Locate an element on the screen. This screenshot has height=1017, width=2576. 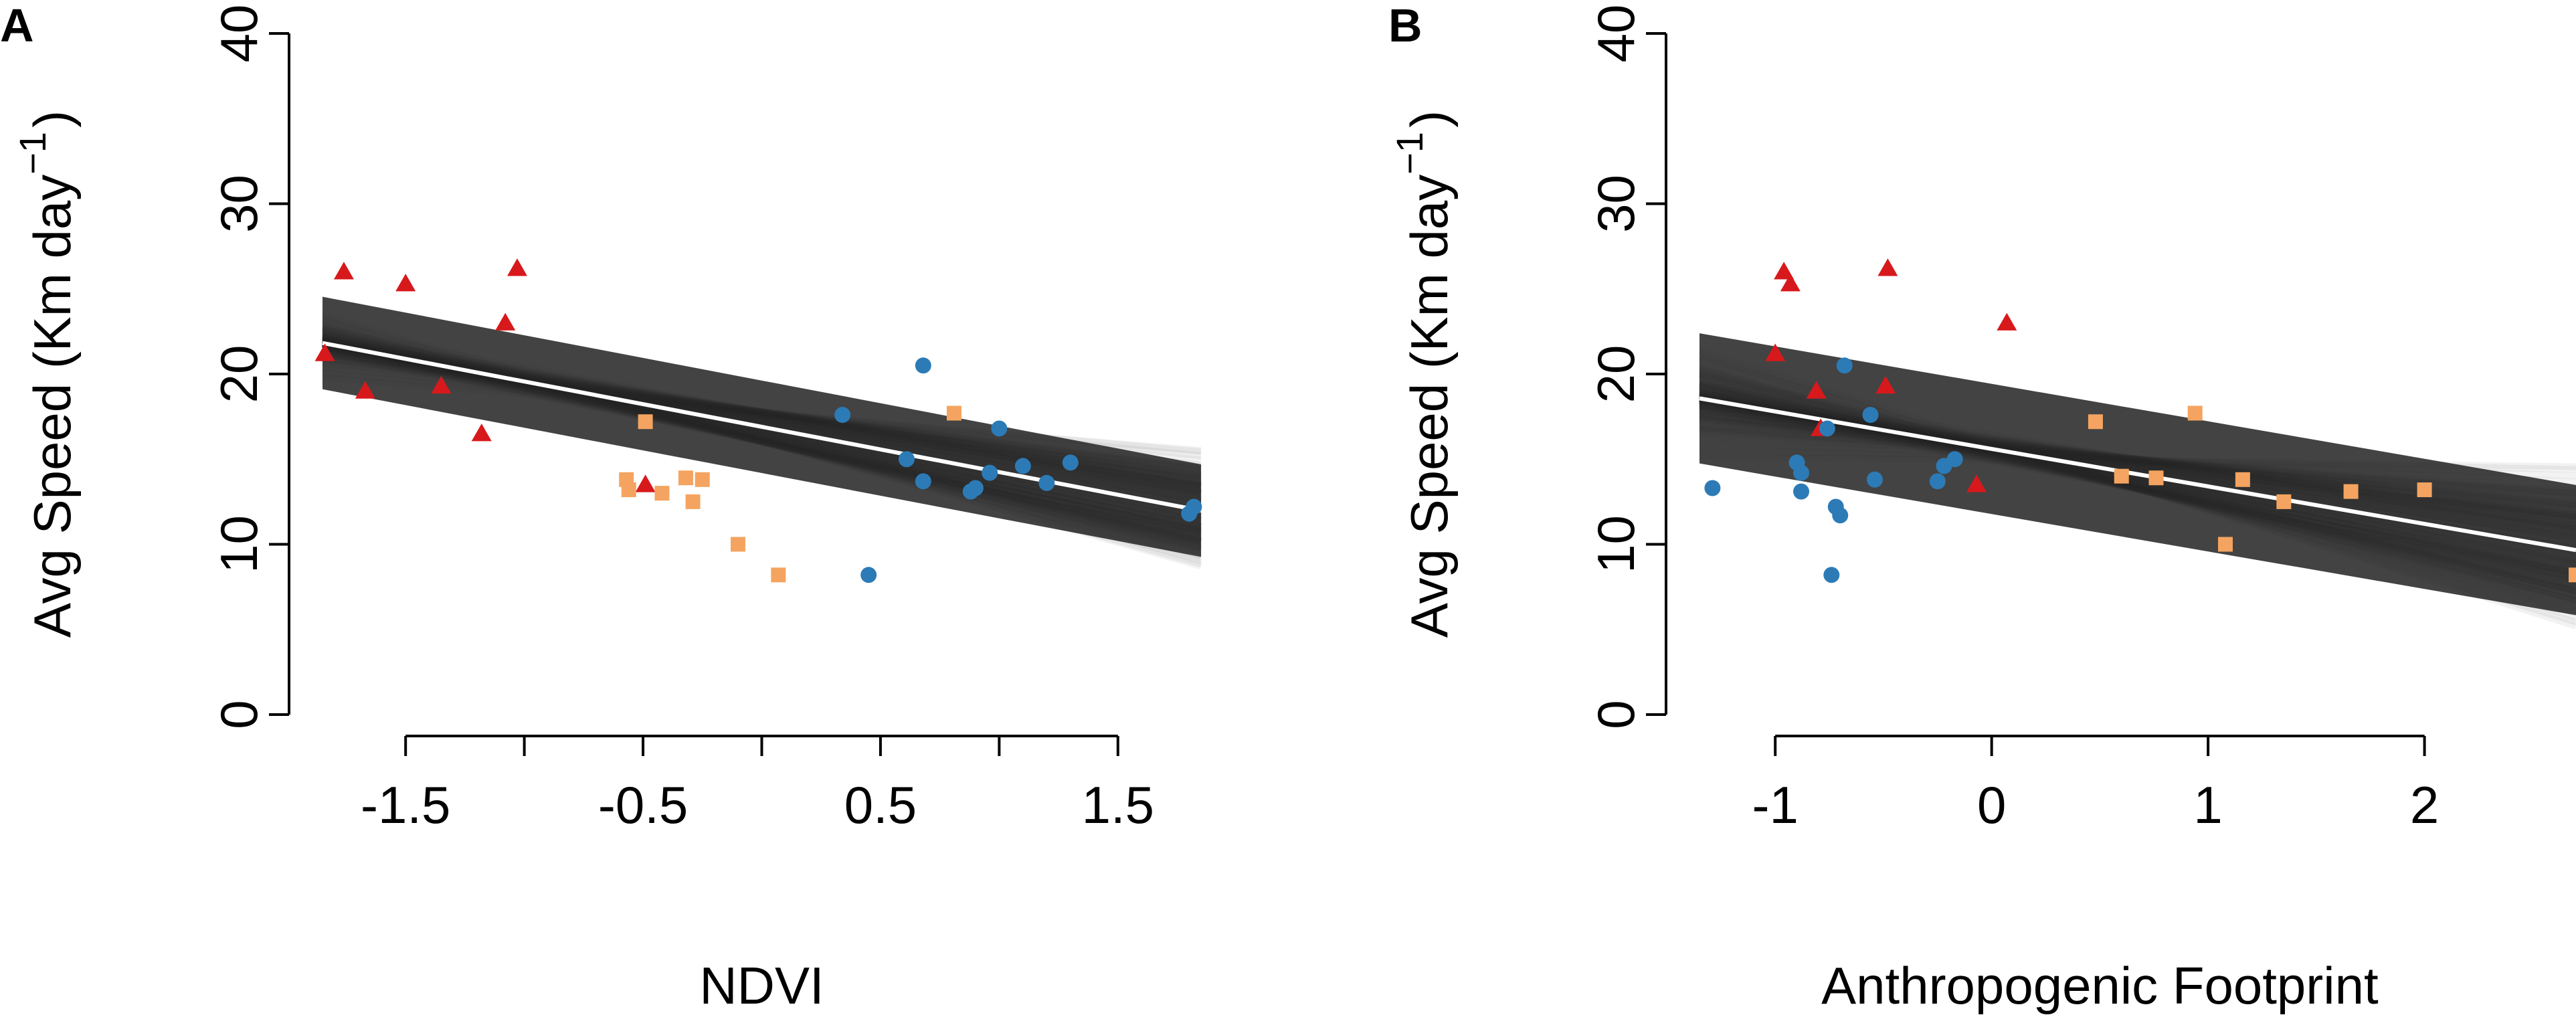
panel-a-y-axis: 0 10 20 30 40 is located at coordinates (249, 367).